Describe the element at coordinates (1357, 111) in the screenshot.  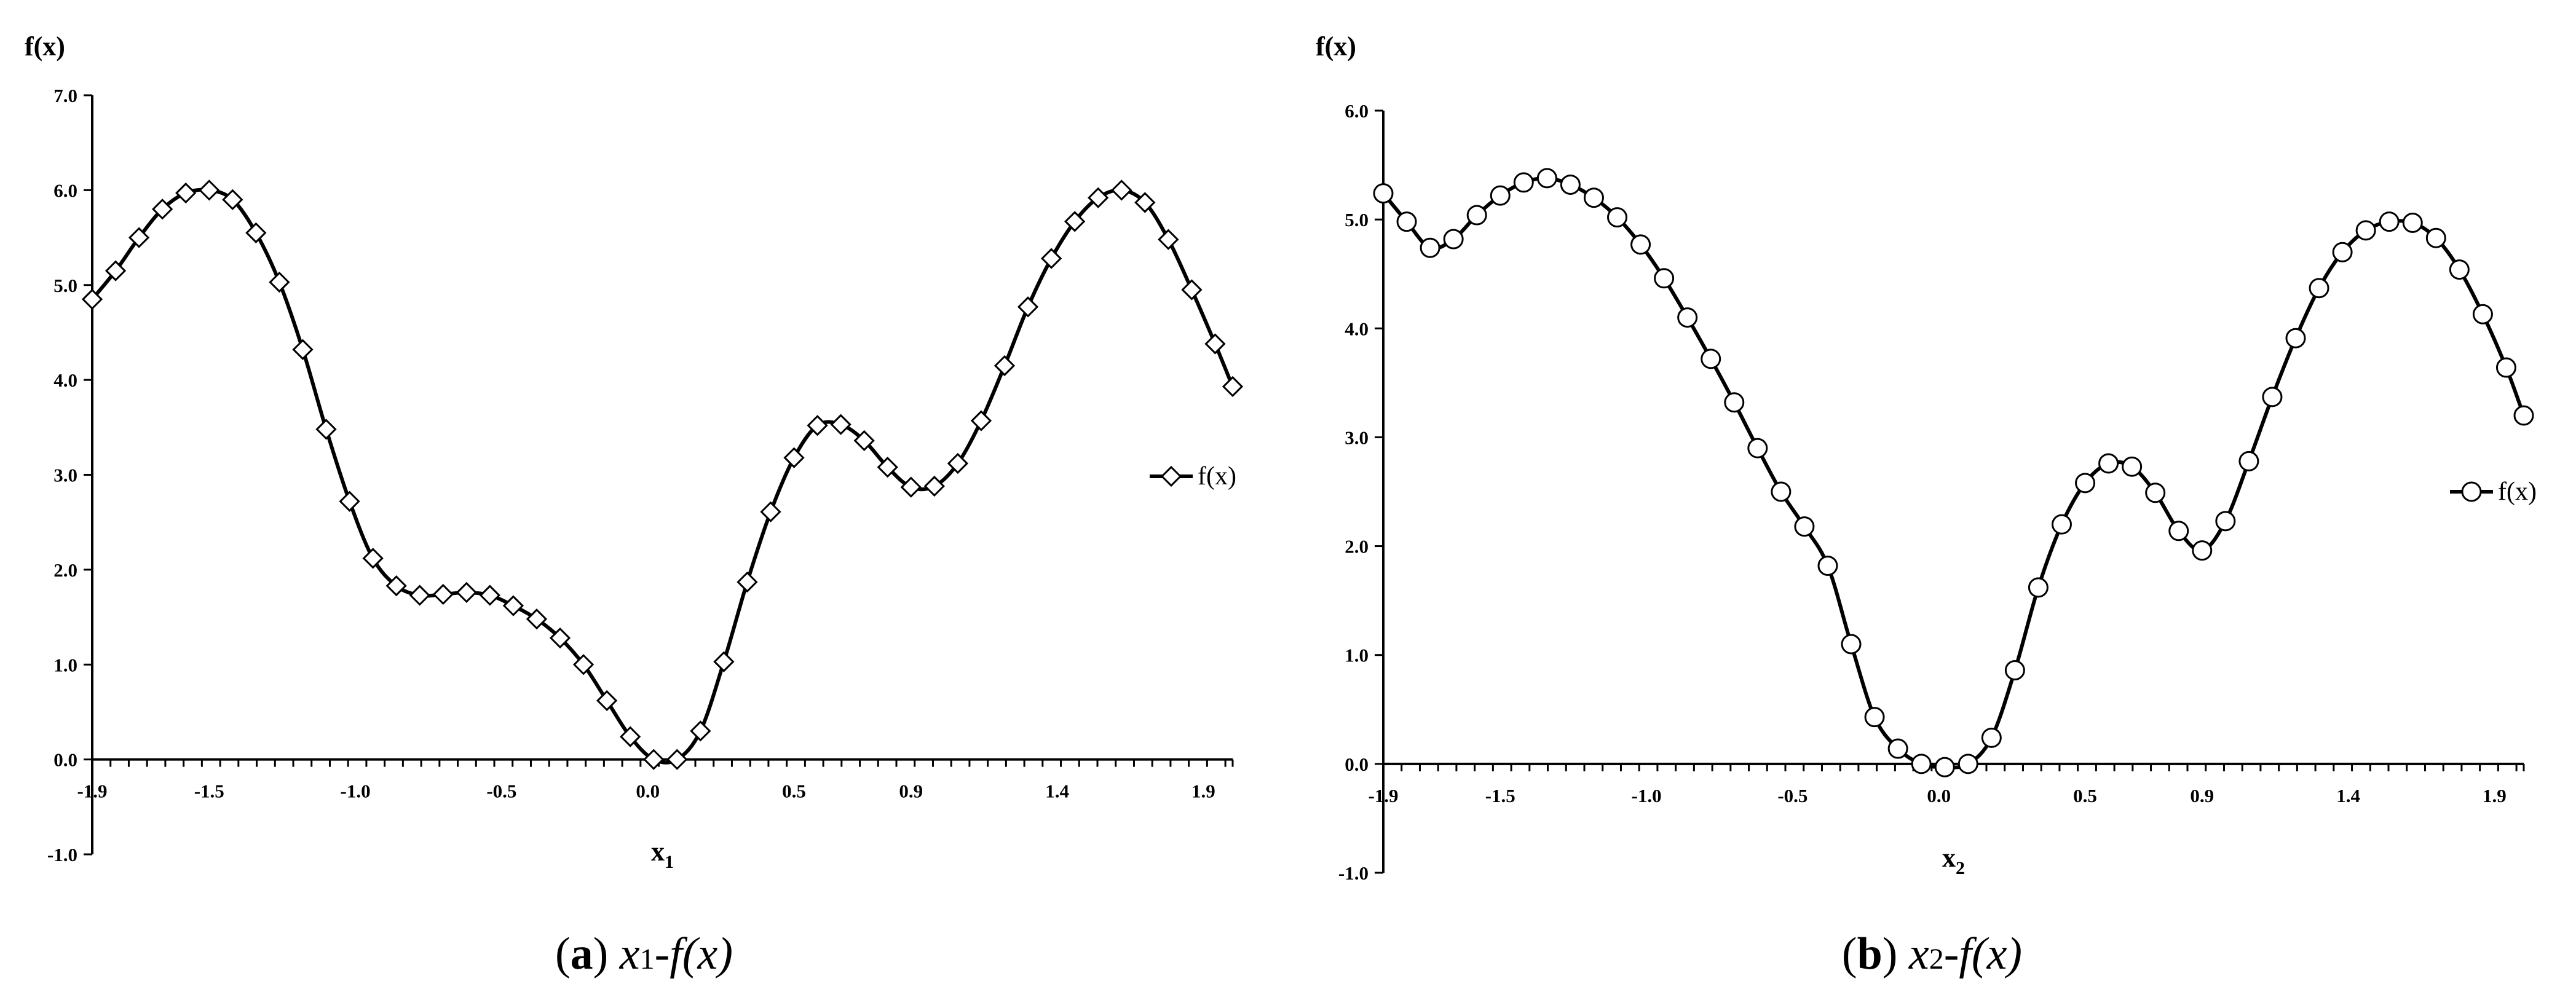
I see `y-tick-label: 6.0` at that location.